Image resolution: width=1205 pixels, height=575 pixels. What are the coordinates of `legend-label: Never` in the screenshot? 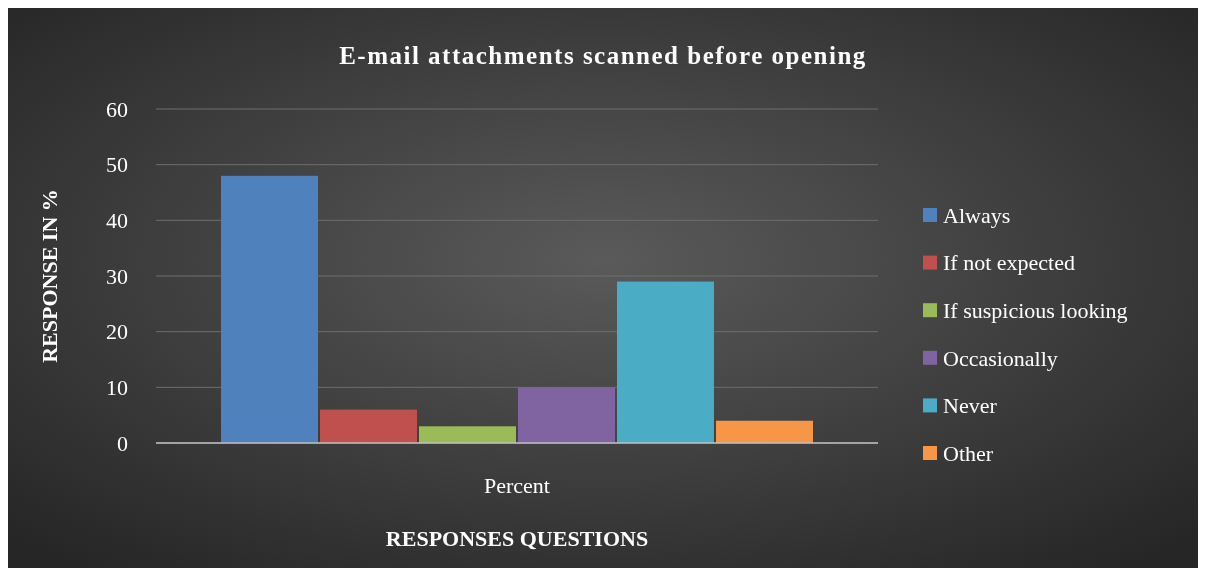 It's located at (970, 406).